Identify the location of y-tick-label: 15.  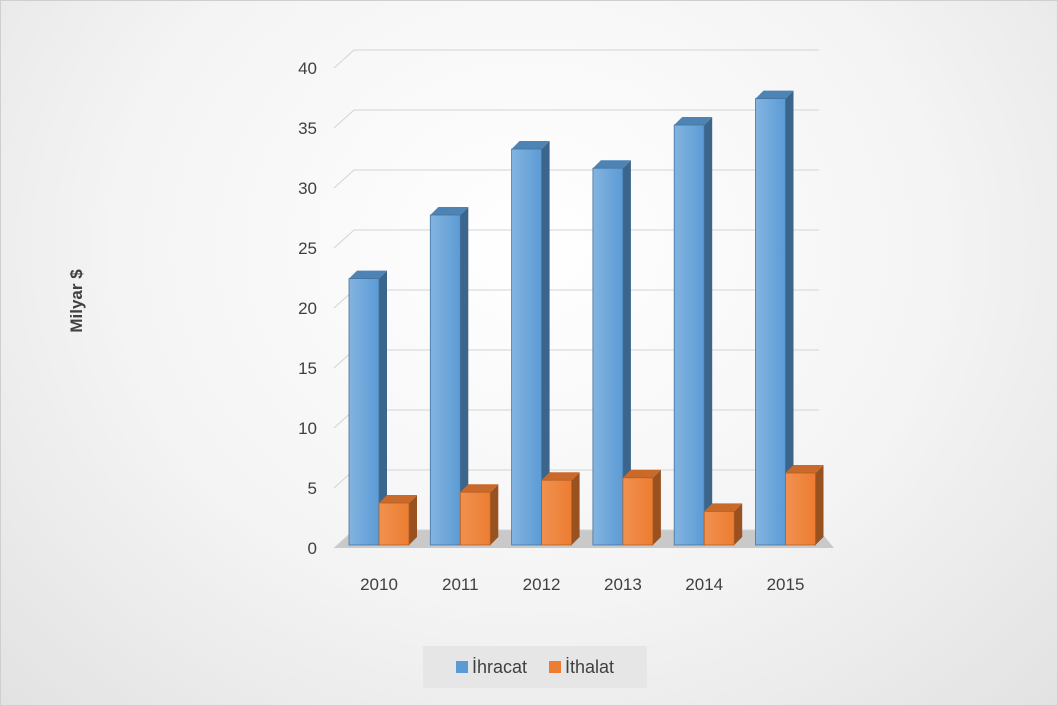
(307, 368).